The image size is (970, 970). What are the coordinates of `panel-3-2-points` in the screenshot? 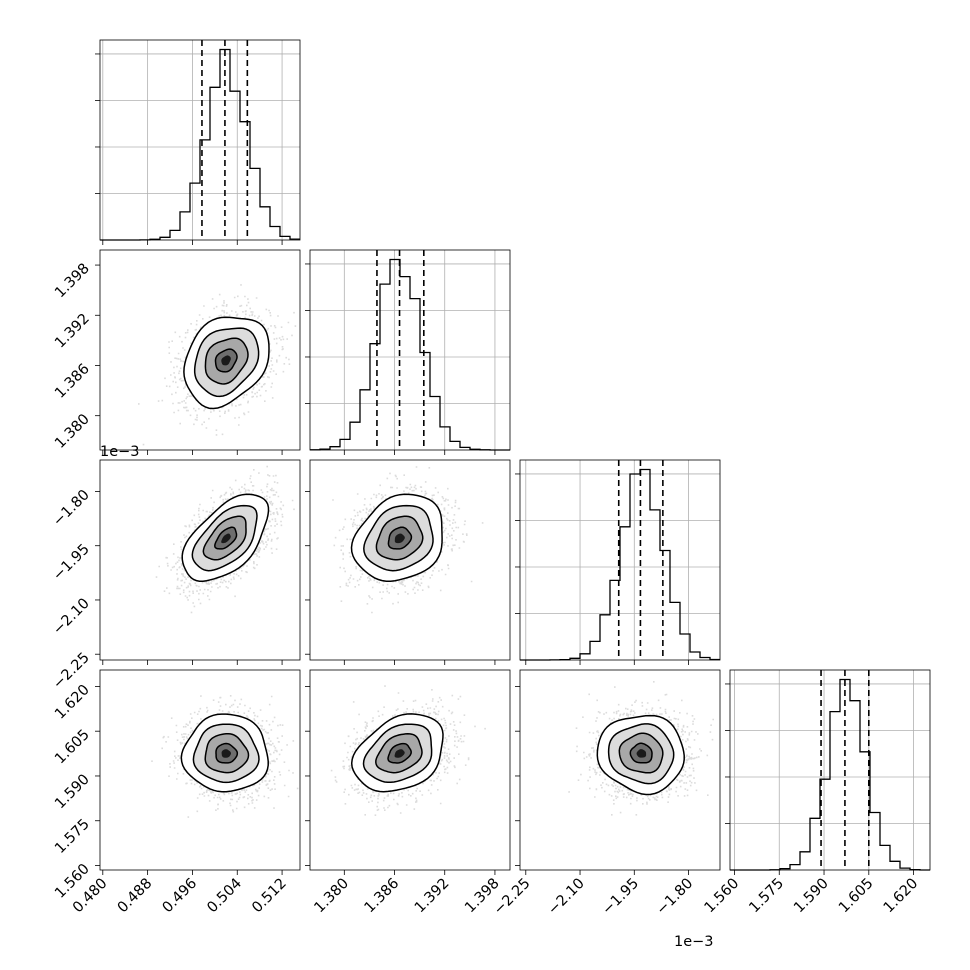 It's located at (641, 748).